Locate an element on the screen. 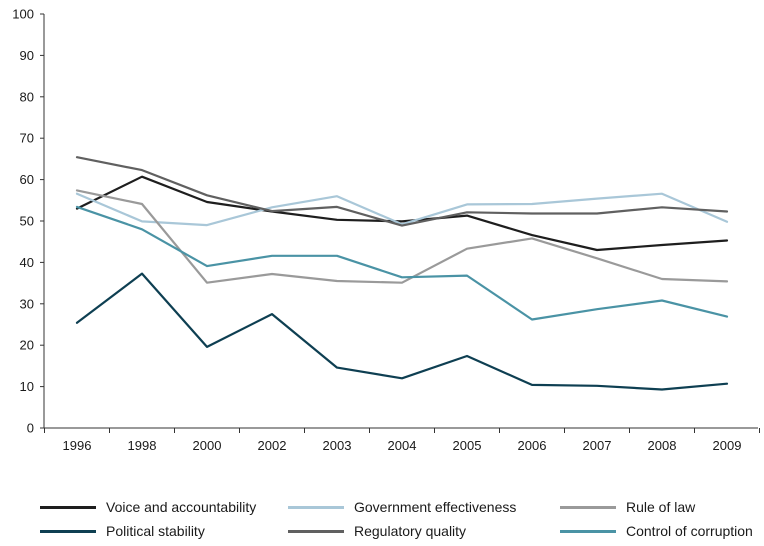  x-tick-label: 2002 is located at coordinates (272, 445).